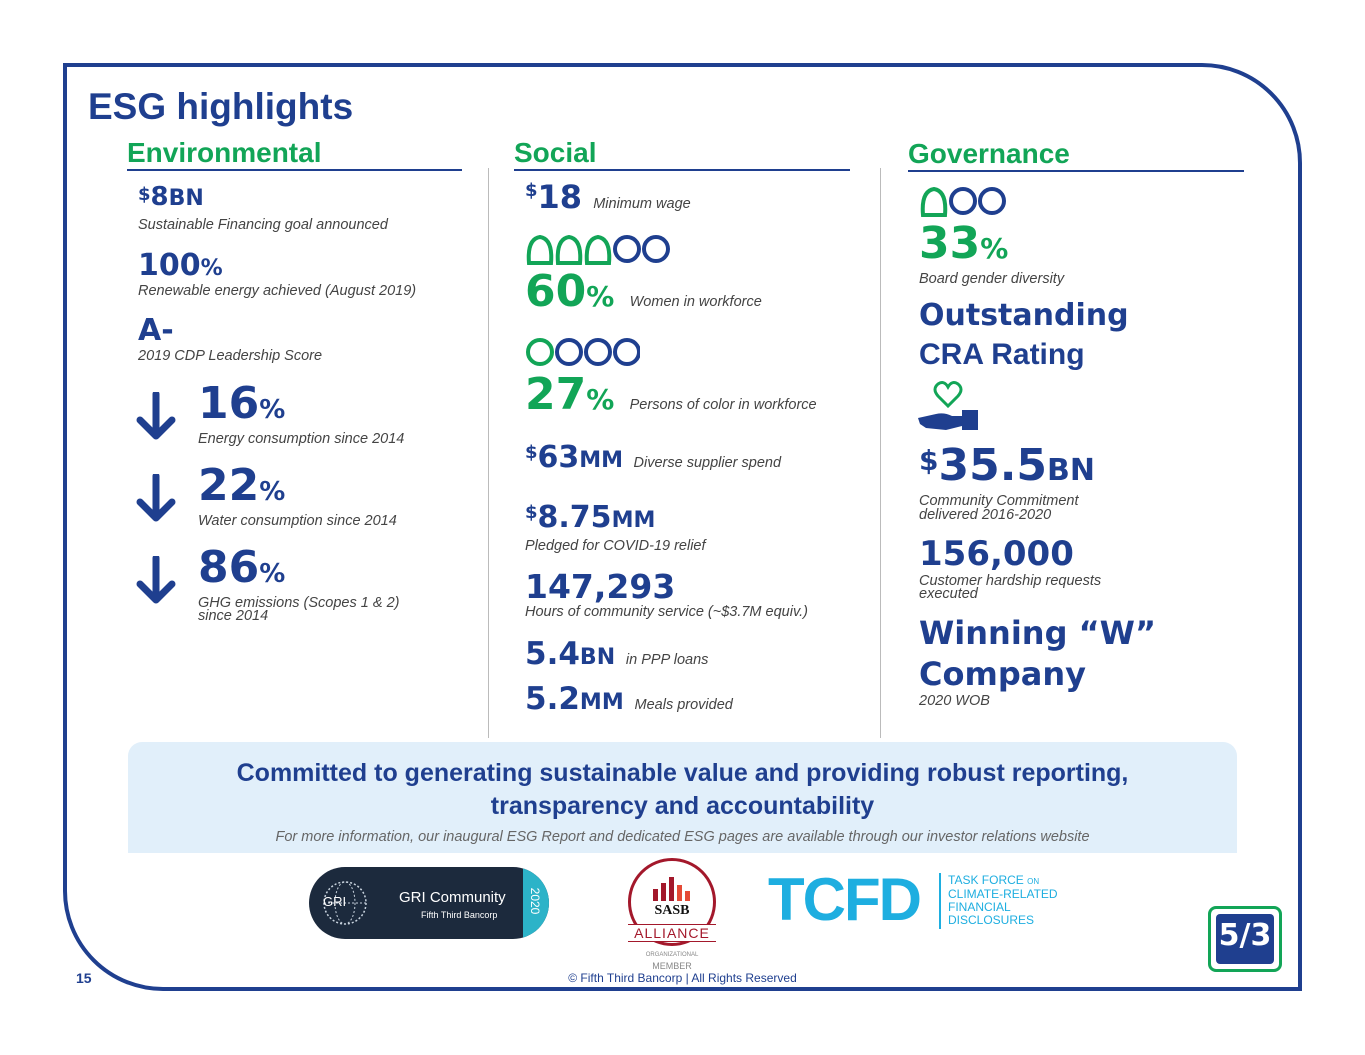  I want to click on sasb-alliance-name: ALLIANCE, so click(672, 933).